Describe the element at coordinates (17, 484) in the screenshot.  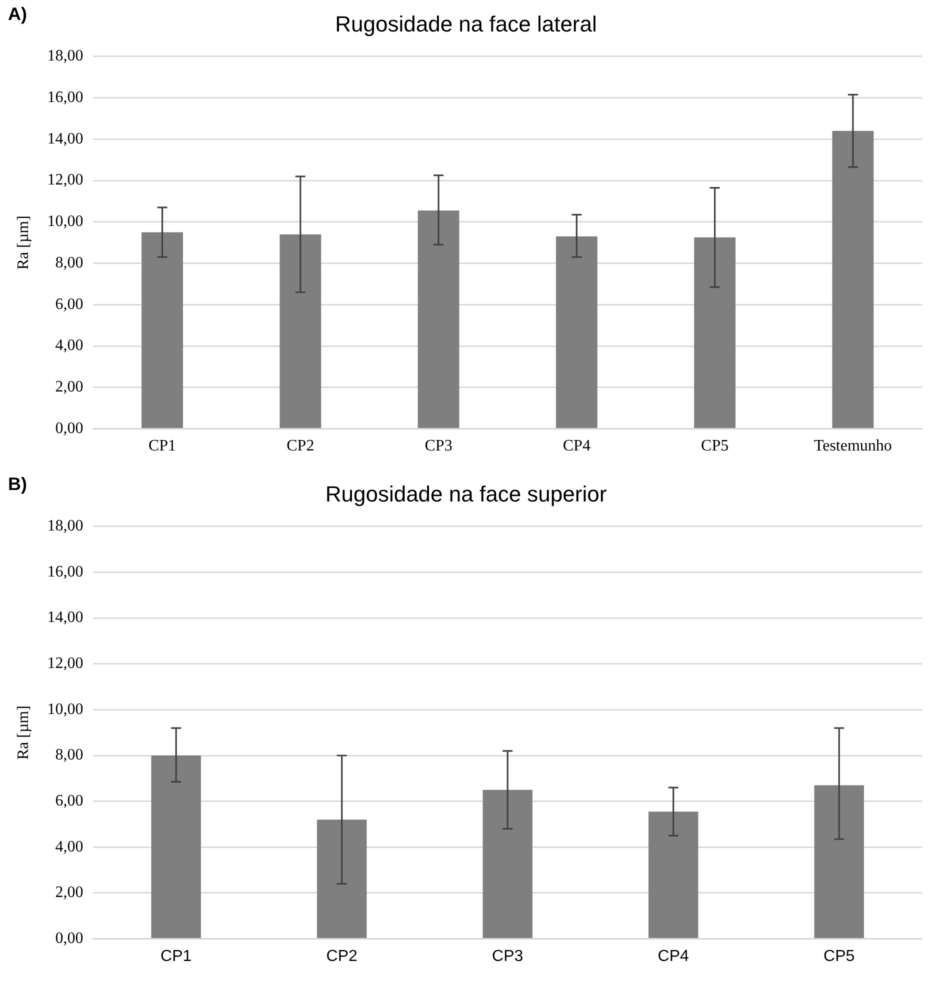
I see `text: B)` at that location.